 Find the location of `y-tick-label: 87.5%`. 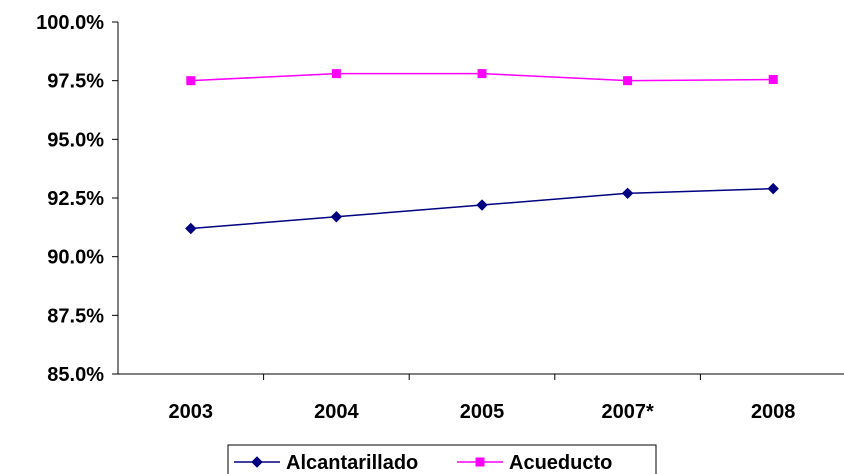

y-tick-label: 87.5% is located at coordinates (75, 316).